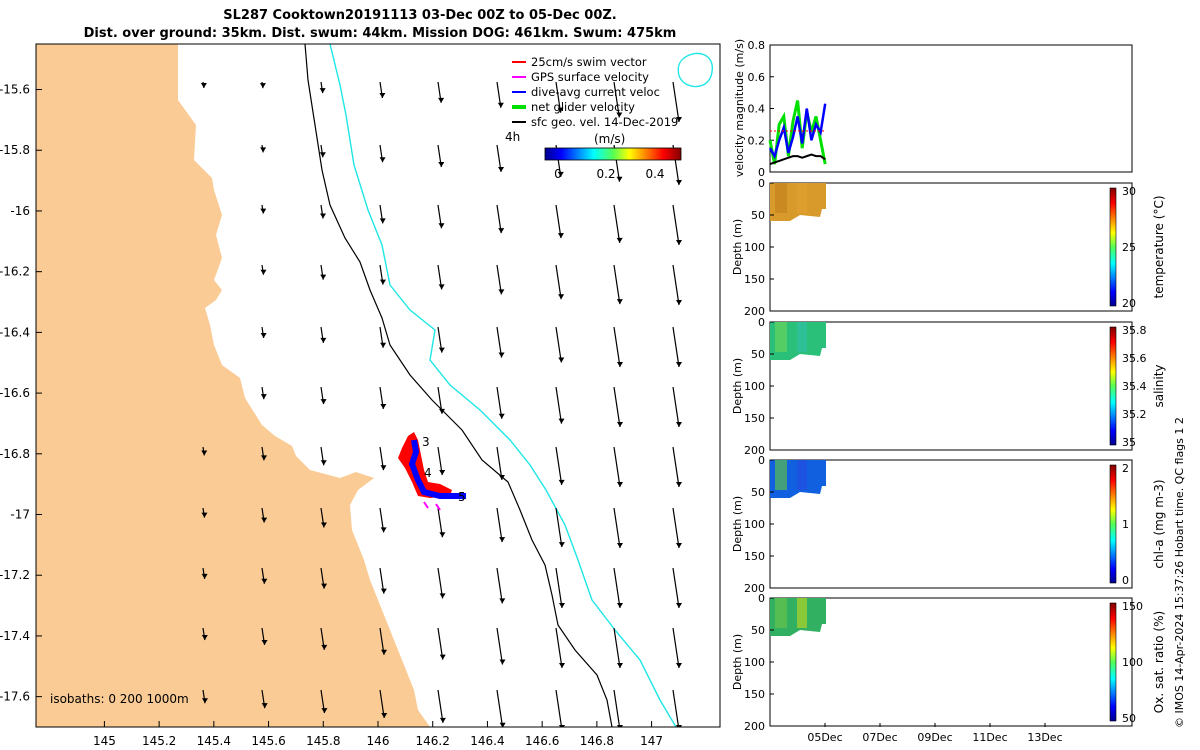 Image resolution: width=1200 pixels, height=750 pixels. I want to click on depth-tick: 100, so click(754, 386).